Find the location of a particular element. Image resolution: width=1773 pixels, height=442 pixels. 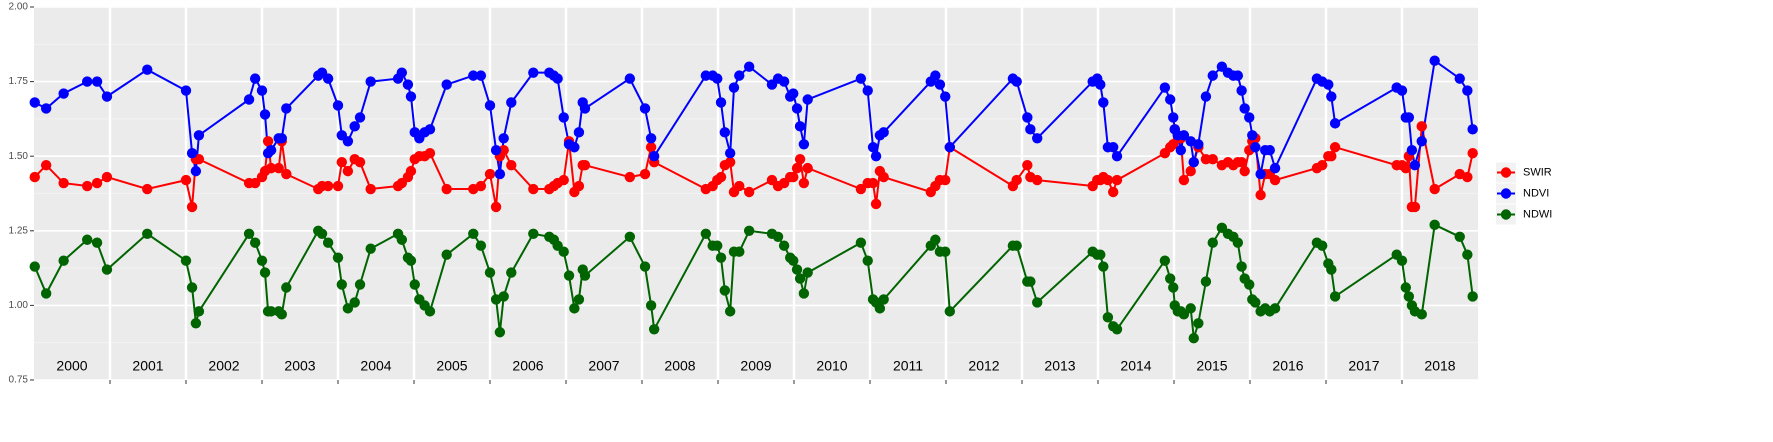

year-label: 2010 is located at coordinates (831, 366).